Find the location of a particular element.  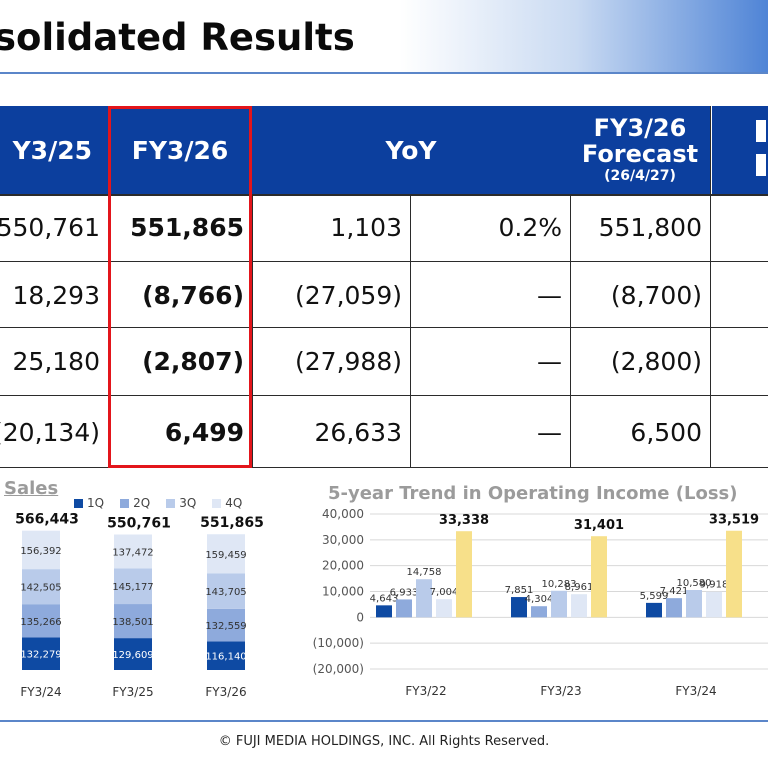

oi-category-label: FY3/24 is located at coordinates (695, 691).